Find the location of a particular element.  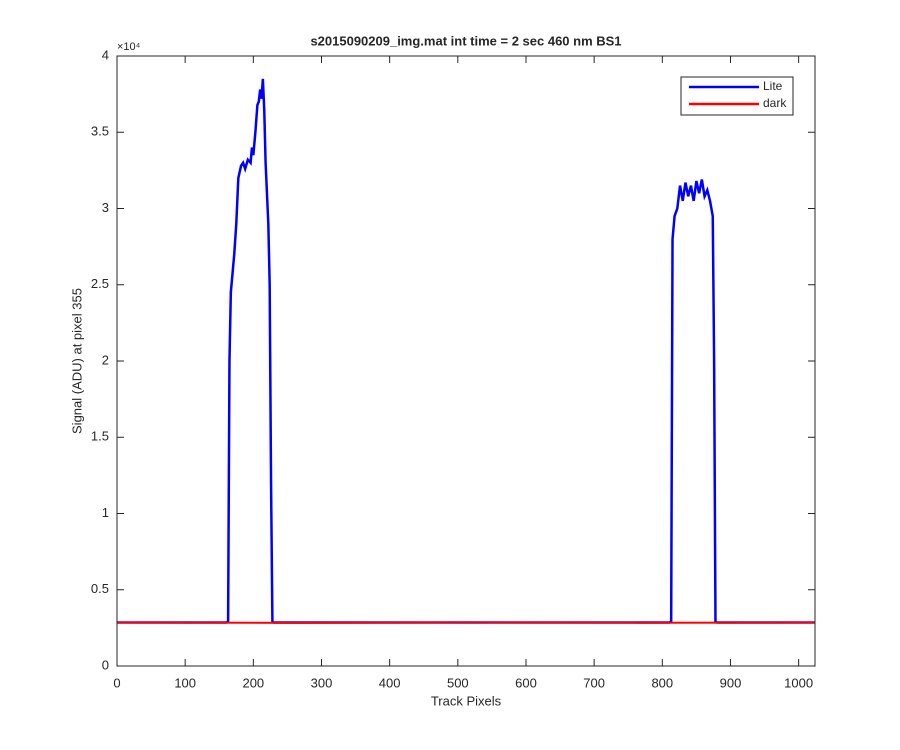

x-tick-label: 700 is located at coordinates (594, 682).